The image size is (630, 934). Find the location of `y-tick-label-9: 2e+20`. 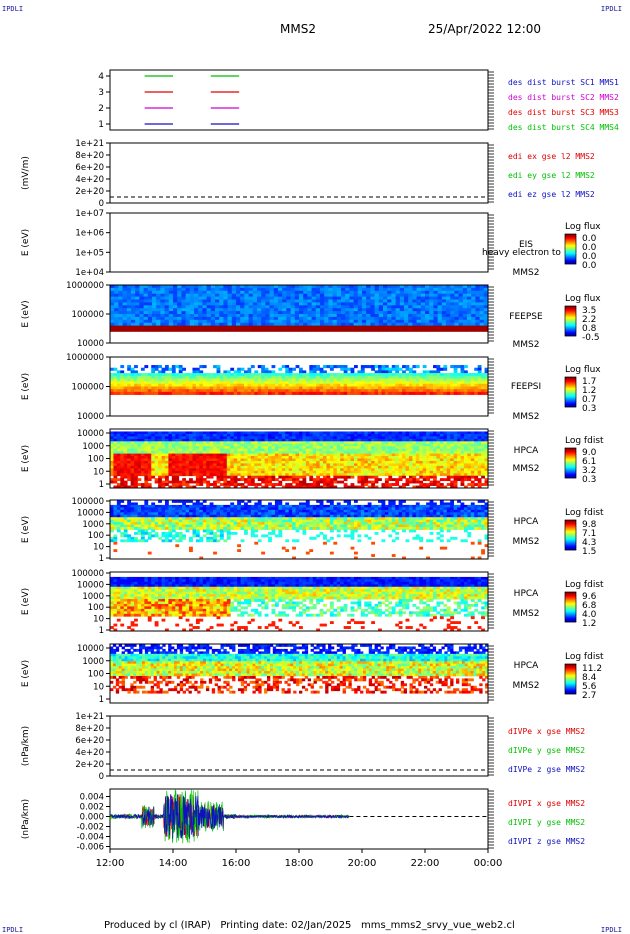

y-tick-label-9: 2e+20 is located at coordinates (89, 765).